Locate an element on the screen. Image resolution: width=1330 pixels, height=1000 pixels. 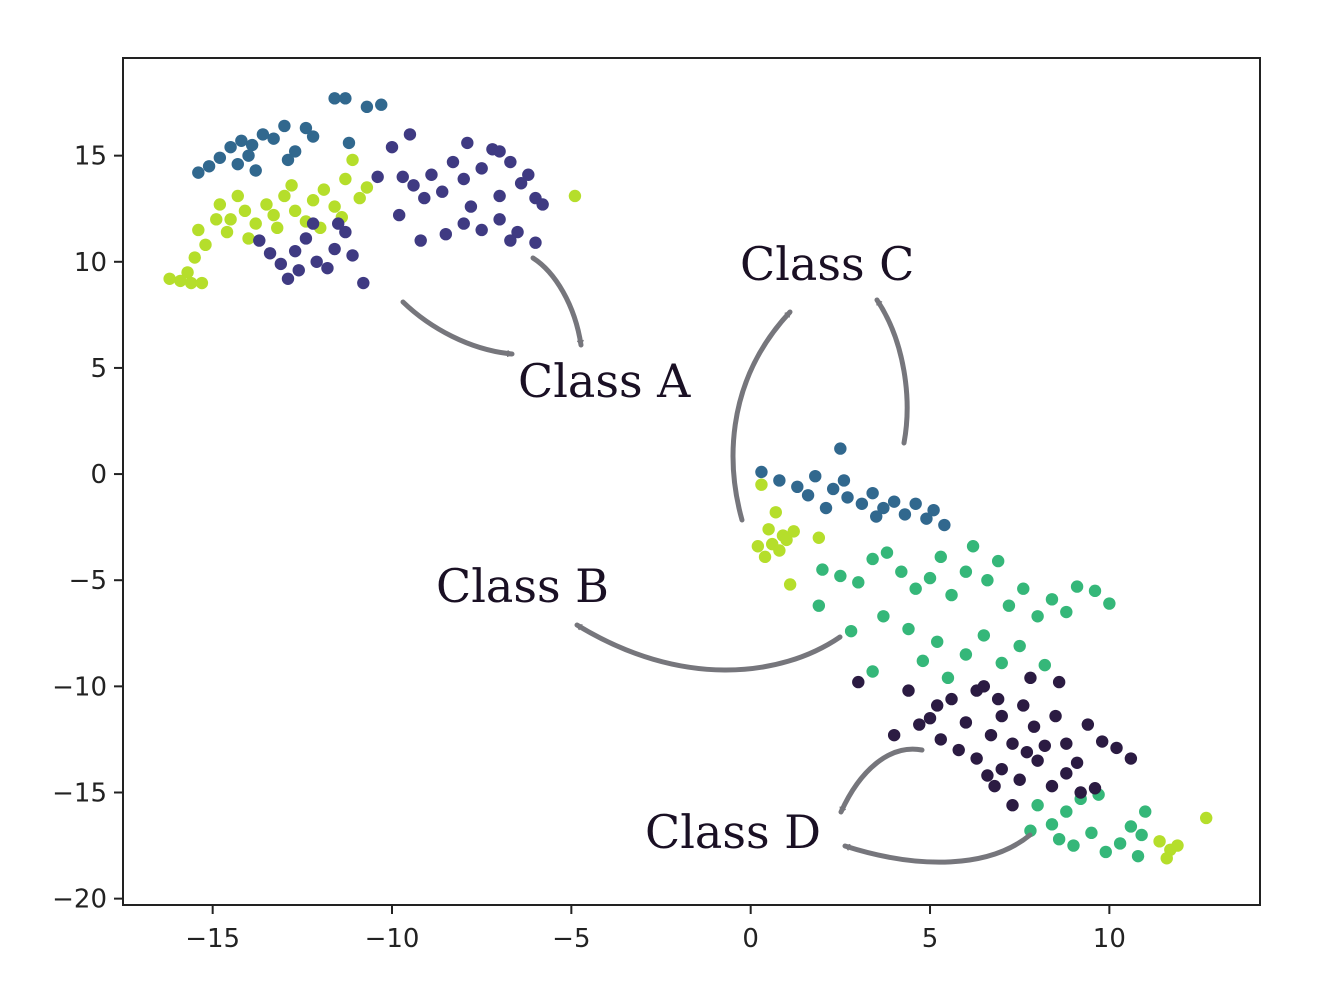
annotation-class-b: Class B is located at coordinates (522, 586).